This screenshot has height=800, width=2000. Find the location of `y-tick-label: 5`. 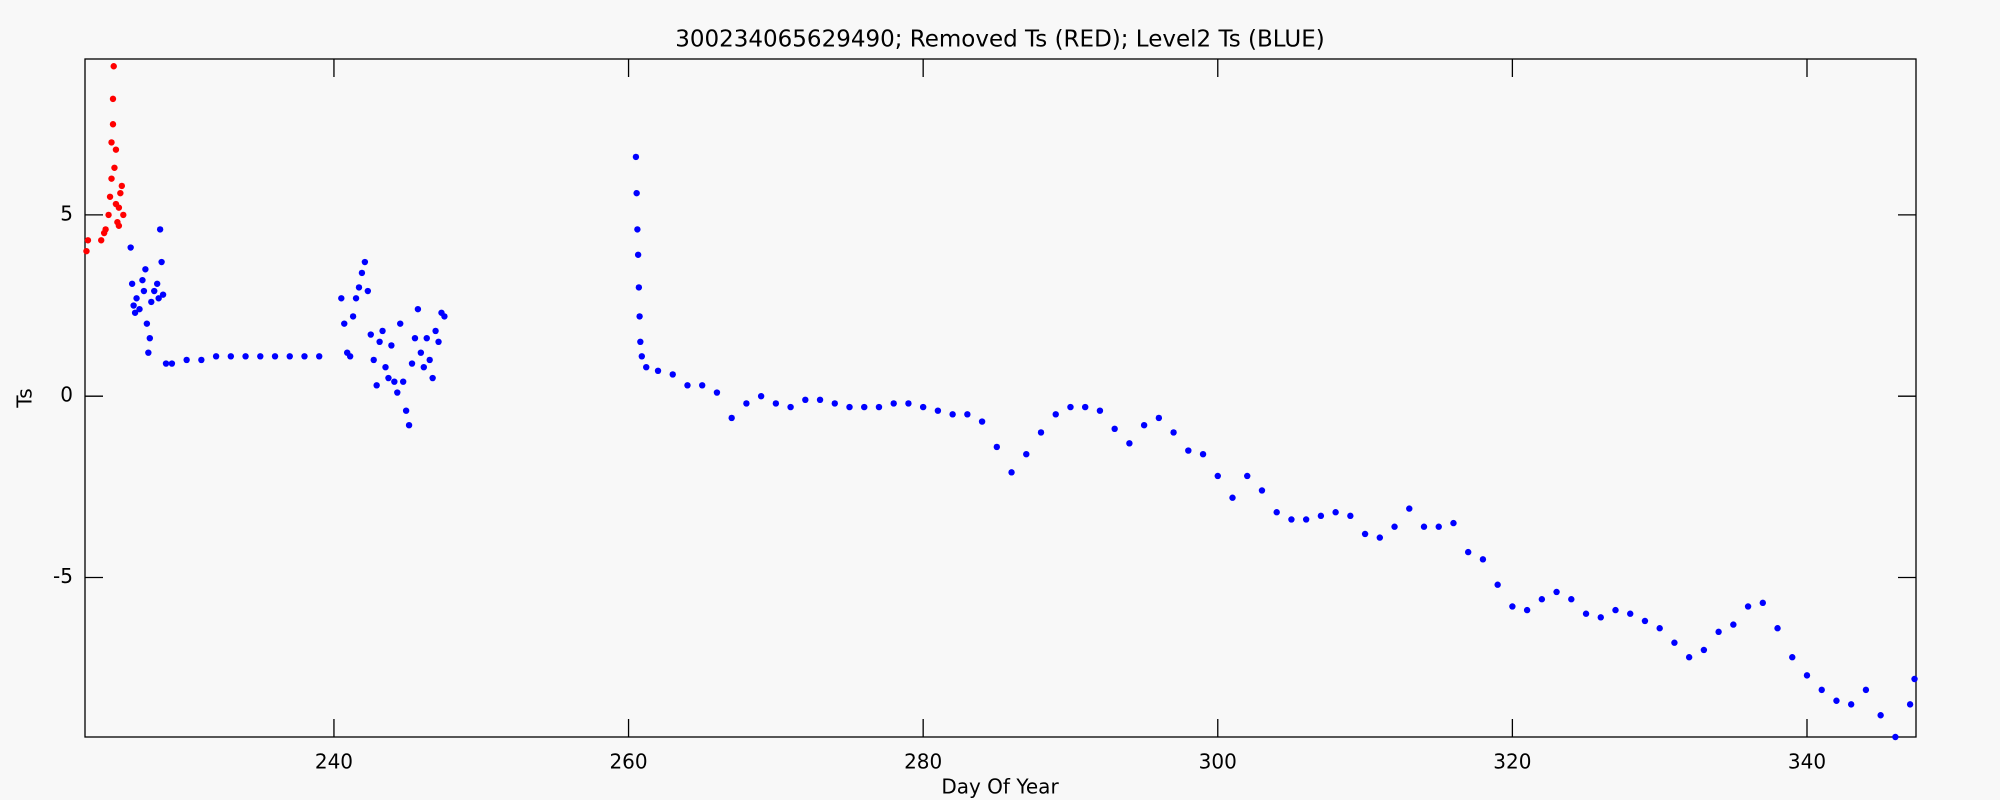

y-tick-label: 5 is located at coordinates (66, 213).